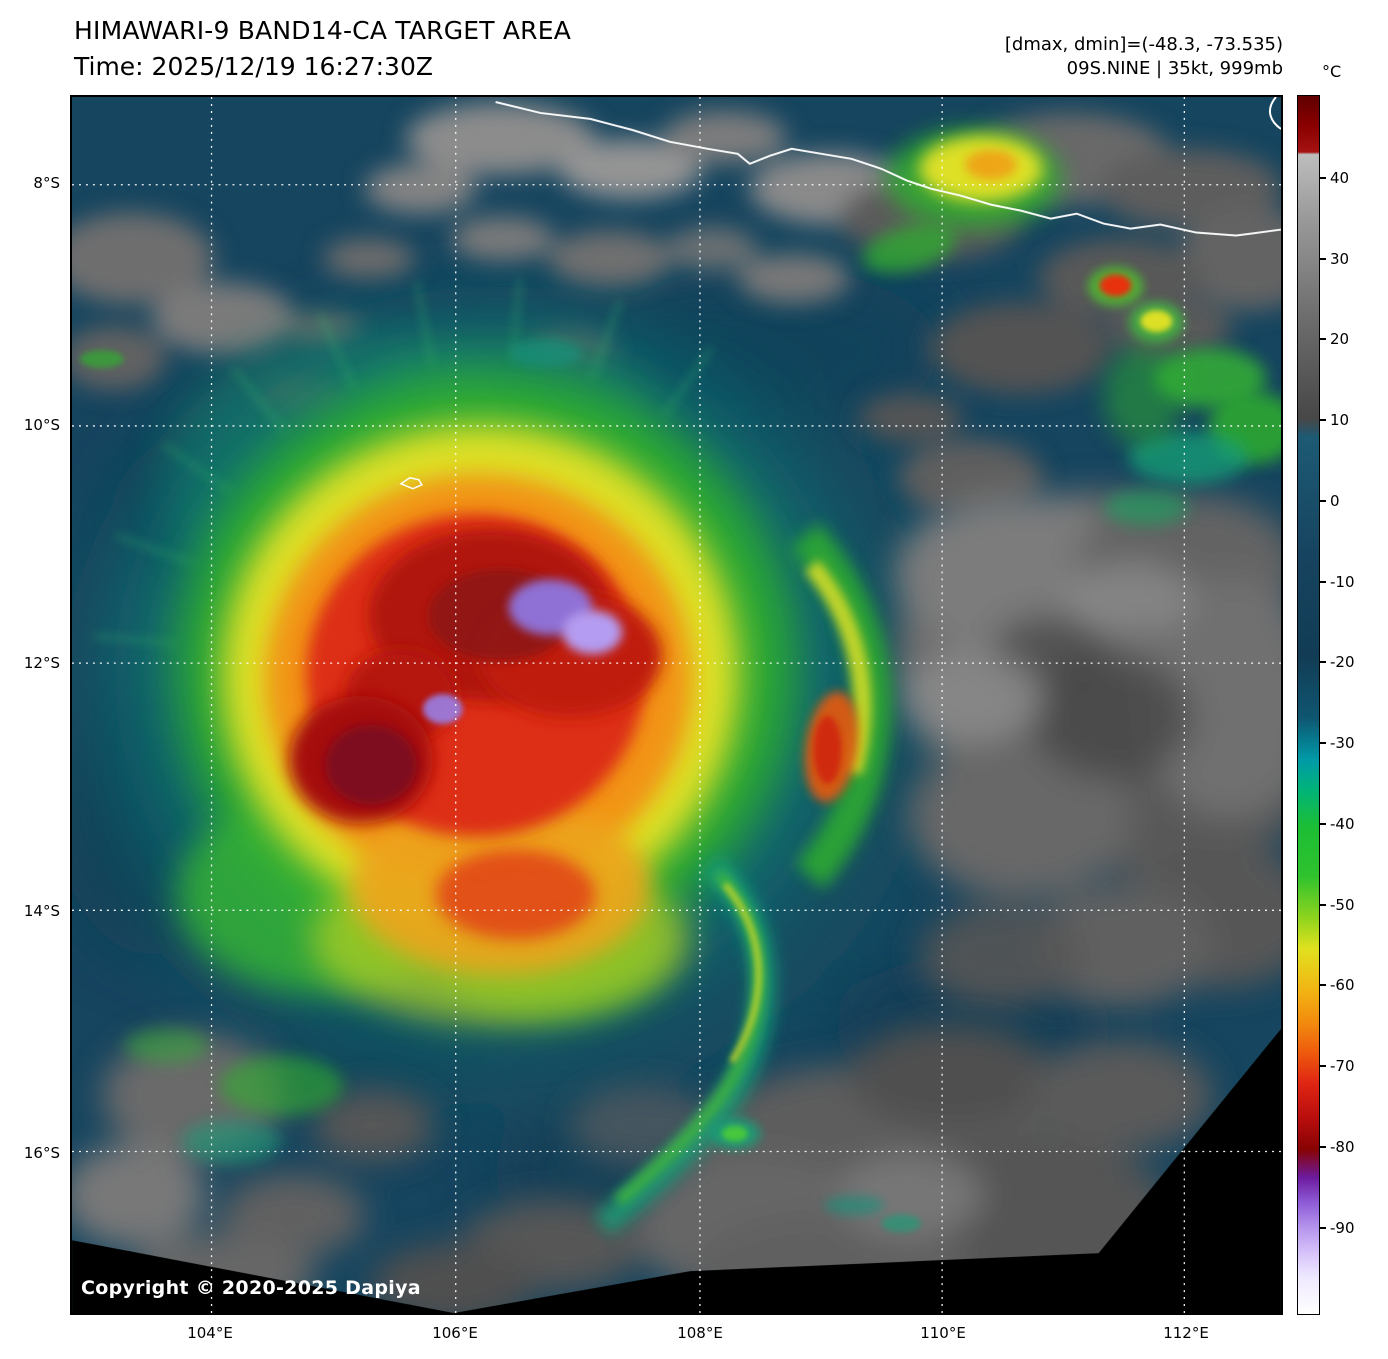  Describe the element at coordinates (41, 663) in the screenshot. I see `lat-label-12s: 12°S` at that location.